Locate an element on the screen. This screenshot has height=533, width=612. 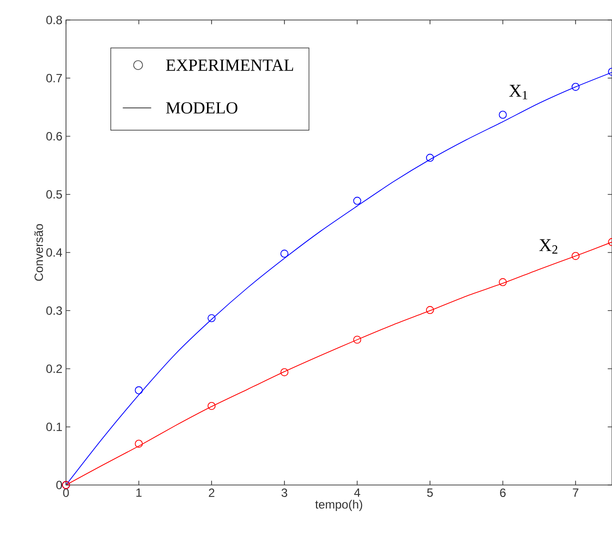
annotation: EXPERIMENTAL is located at coordinates (230, 65).